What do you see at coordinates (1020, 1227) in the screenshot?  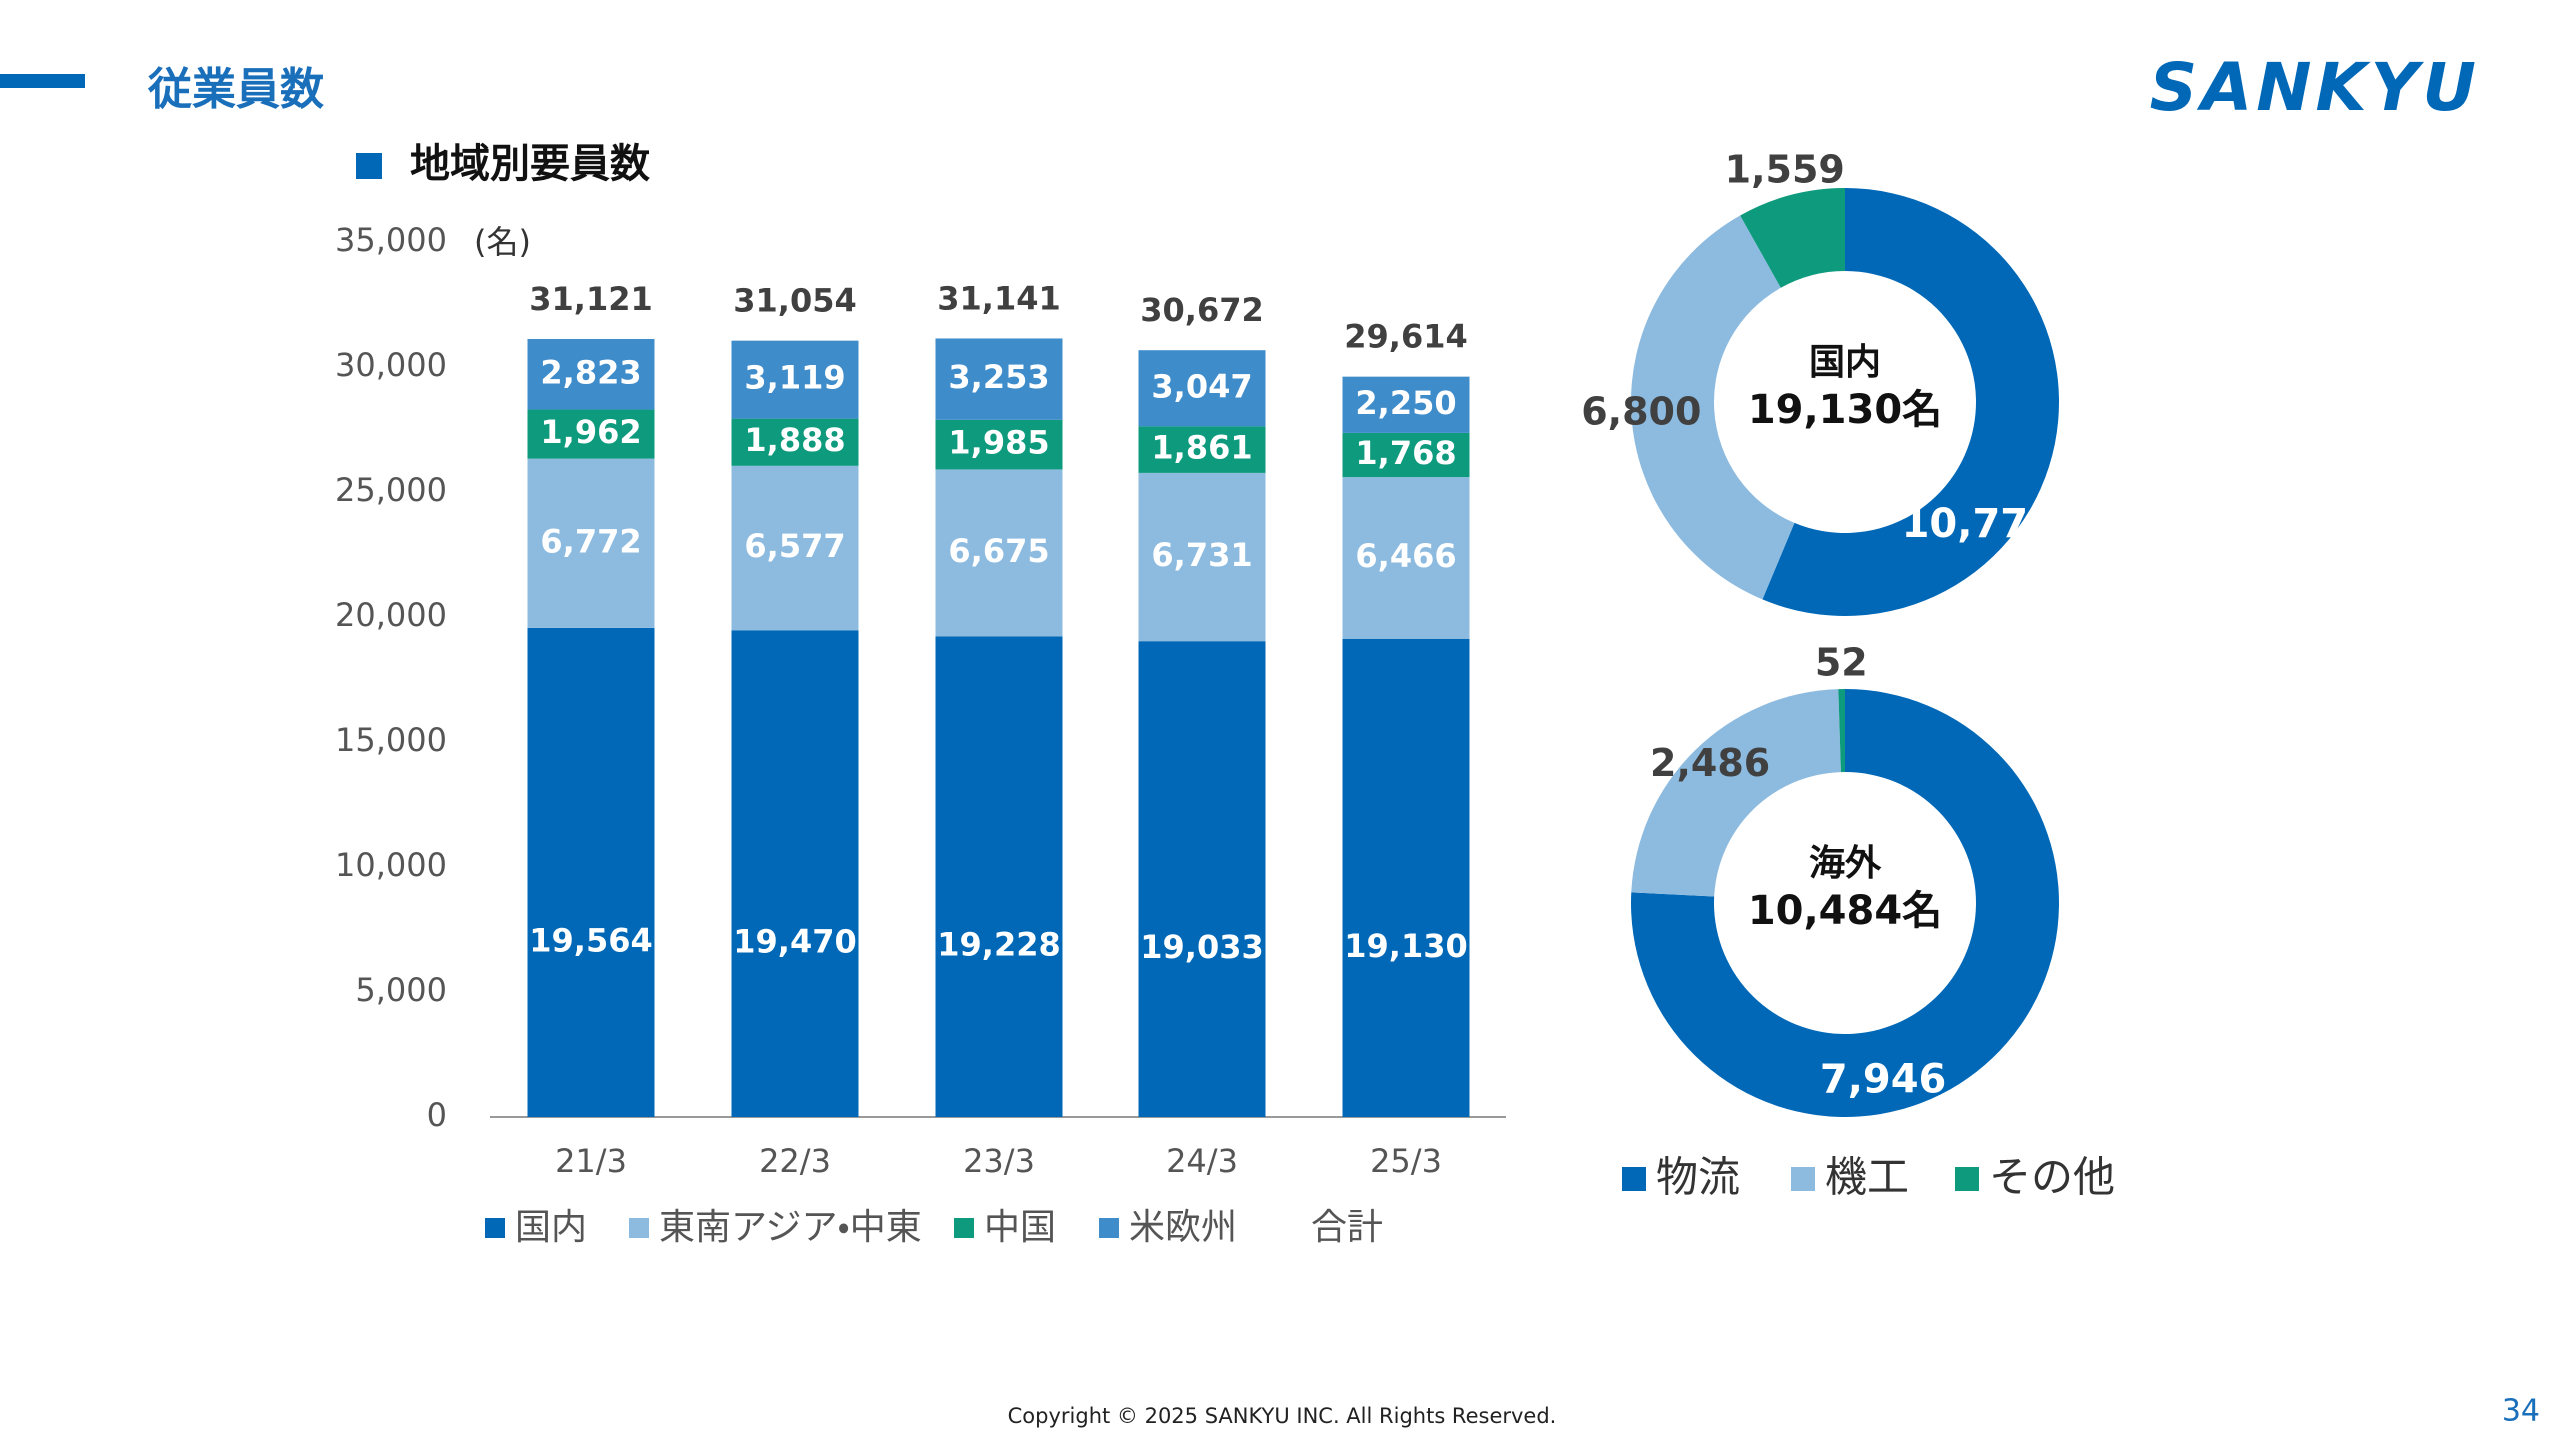 I see `legend-label: 中国` at bounding box center [1020, 1227].